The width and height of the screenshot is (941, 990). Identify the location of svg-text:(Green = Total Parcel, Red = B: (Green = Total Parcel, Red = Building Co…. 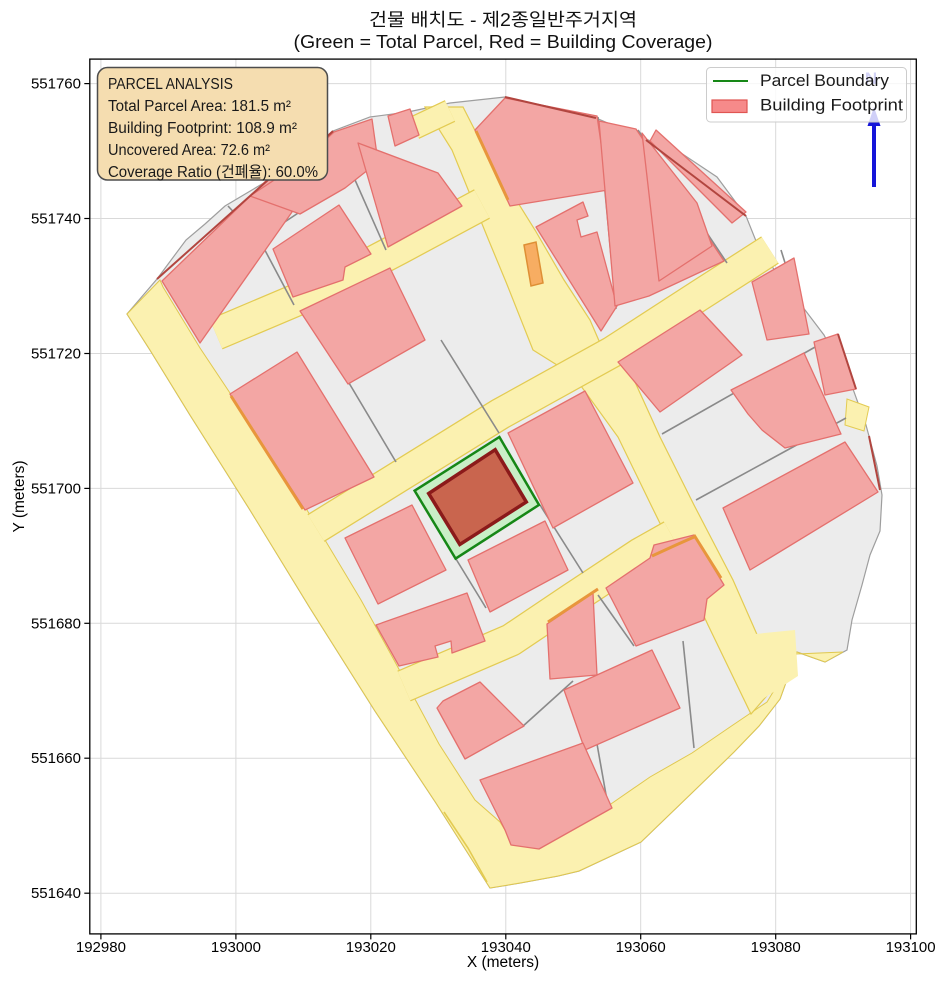
(503, 42).